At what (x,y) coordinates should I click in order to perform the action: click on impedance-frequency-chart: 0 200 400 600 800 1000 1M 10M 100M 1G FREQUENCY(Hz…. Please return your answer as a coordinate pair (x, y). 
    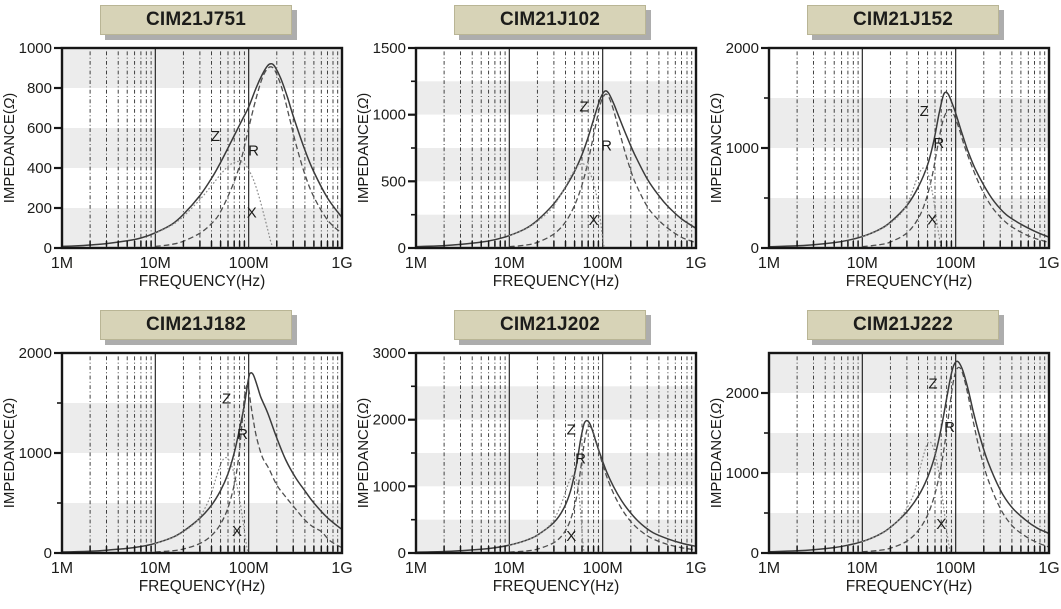
    Looking at the image, I should click on (177, 165).